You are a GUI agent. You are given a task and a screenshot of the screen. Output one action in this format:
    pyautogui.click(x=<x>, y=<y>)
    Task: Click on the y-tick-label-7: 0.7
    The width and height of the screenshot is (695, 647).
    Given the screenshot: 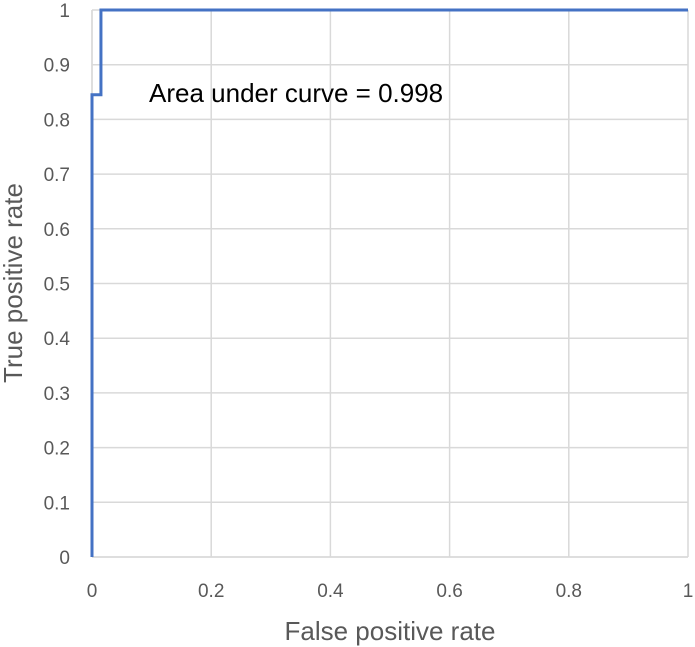 What is the action you would take?
    pyautogui.click(x=57, y=175)
    